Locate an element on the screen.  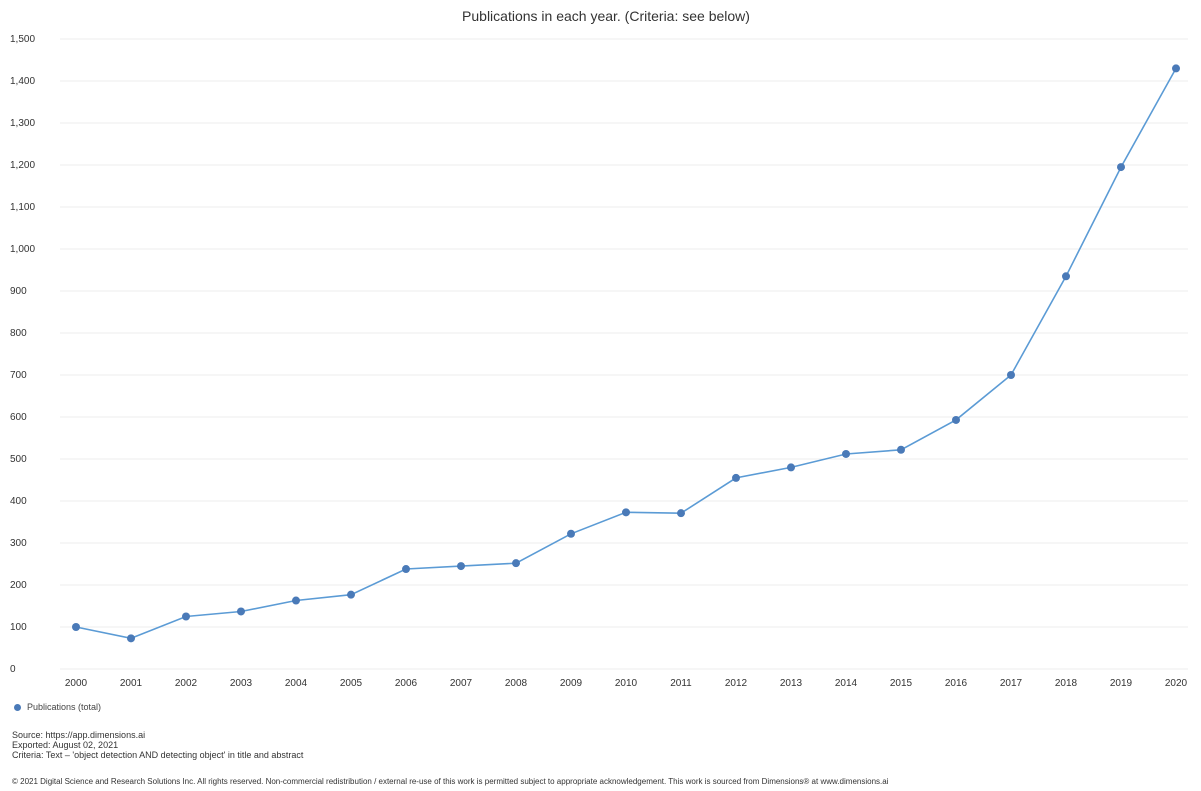
exported-line: Exported: August 02, 2021 is located at coordinates (65, 745).